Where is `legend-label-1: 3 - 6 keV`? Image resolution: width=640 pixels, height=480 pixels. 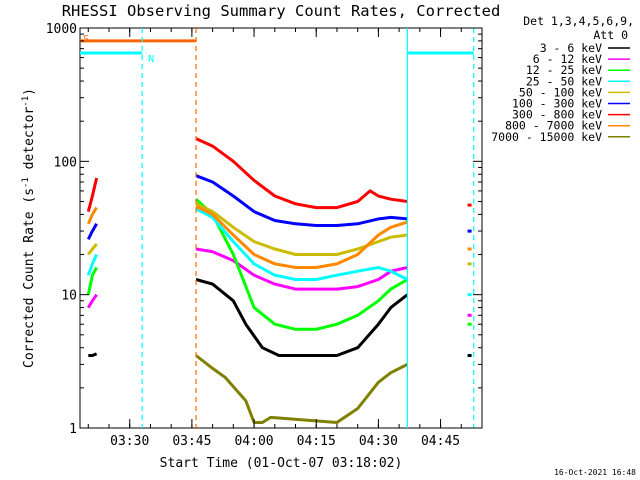
legend-label-1: 3 - 6 keV is located at coordinates (571, 48).